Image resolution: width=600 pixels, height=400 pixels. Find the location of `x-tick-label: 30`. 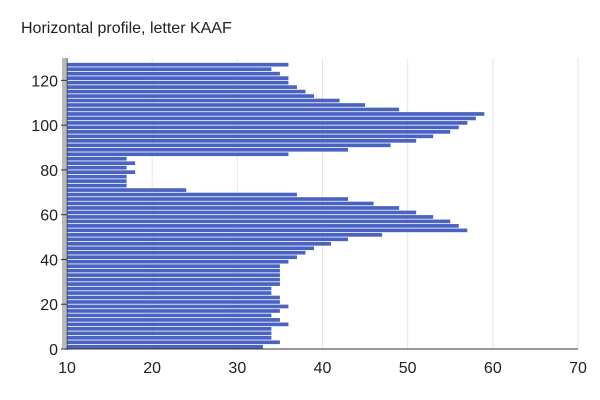

x-tick-label: 30 is located at coordinates (237, 368).